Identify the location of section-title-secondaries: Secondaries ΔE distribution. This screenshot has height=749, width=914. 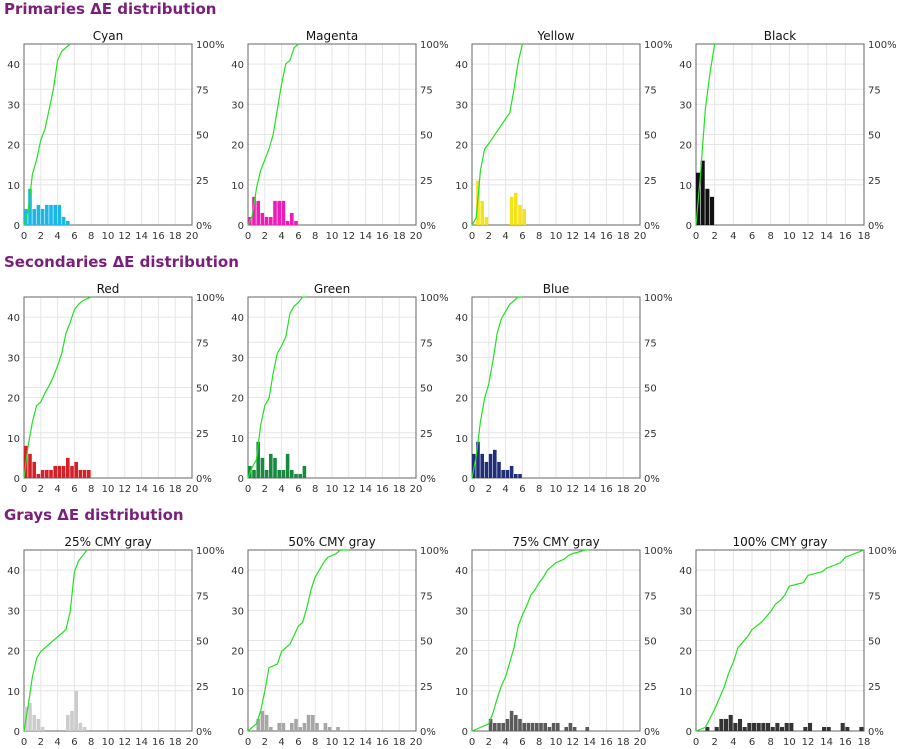
(121, 262).